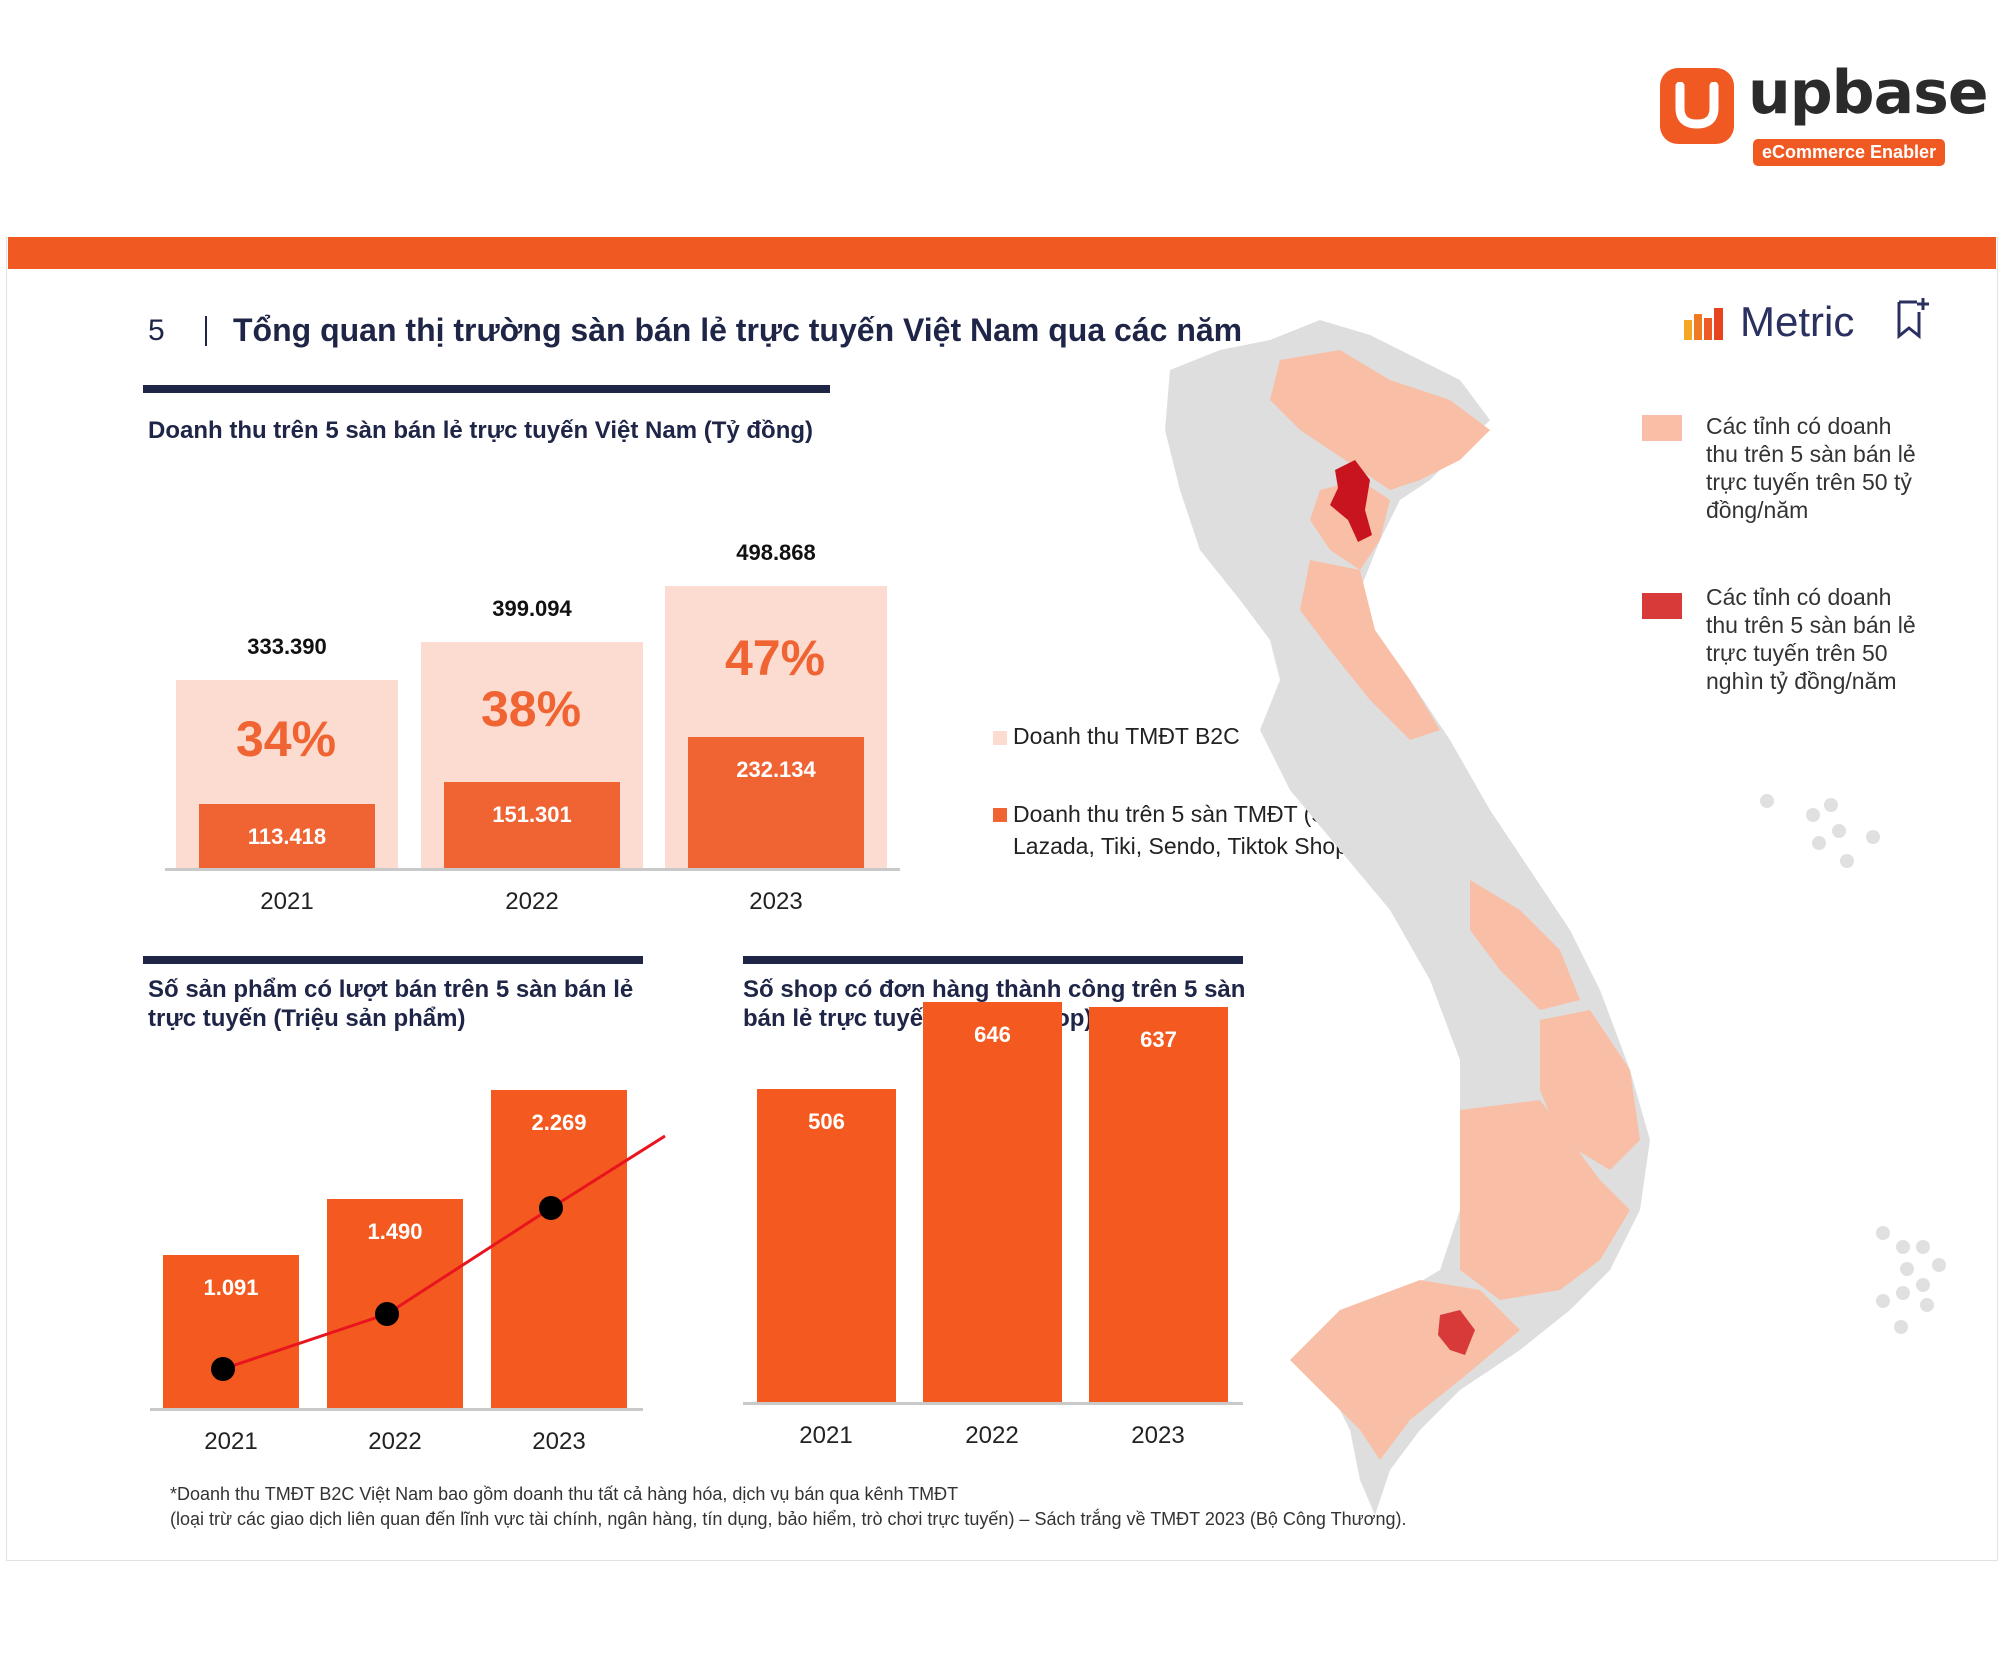 The width and height of the screenshot is (2000, 1677). Describe the element at coordinates (532, 901) in the screenshot. I see `x-tick-2022: 2022` at that location.